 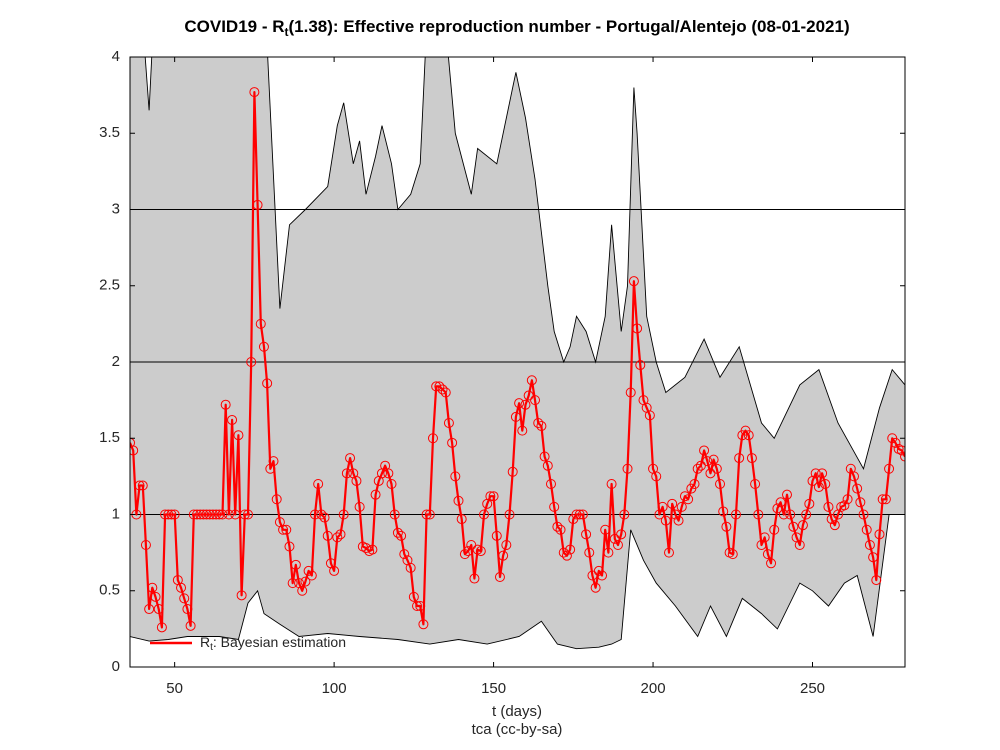 I want to click on legend-text: : Bayesian estimation, so click(x=279, y=642).